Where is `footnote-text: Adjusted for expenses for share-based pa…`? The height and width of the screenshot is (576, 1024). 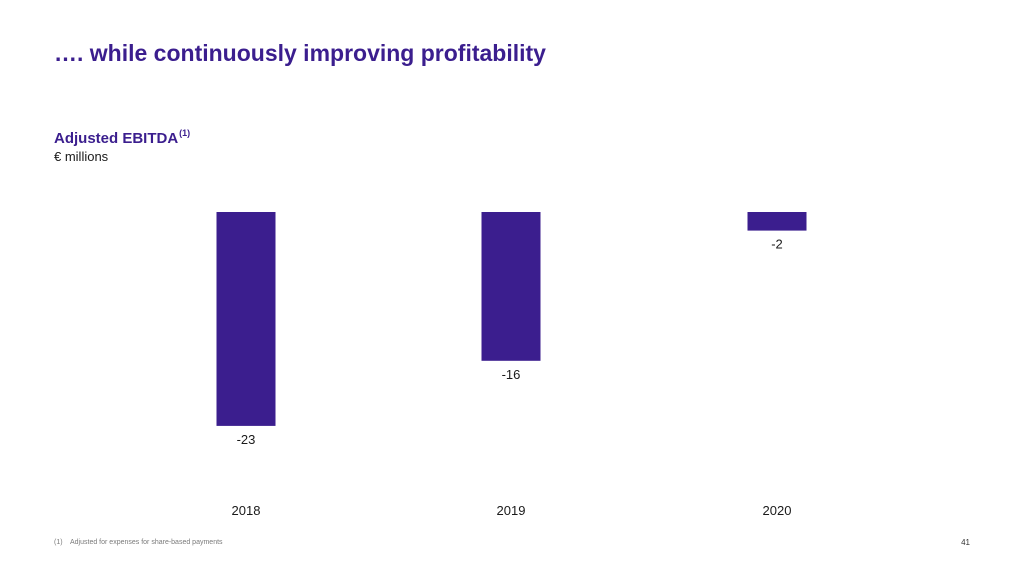 footnote-text: Adjusted for expenses for share-based pa… is located at coordinates (146, 542).